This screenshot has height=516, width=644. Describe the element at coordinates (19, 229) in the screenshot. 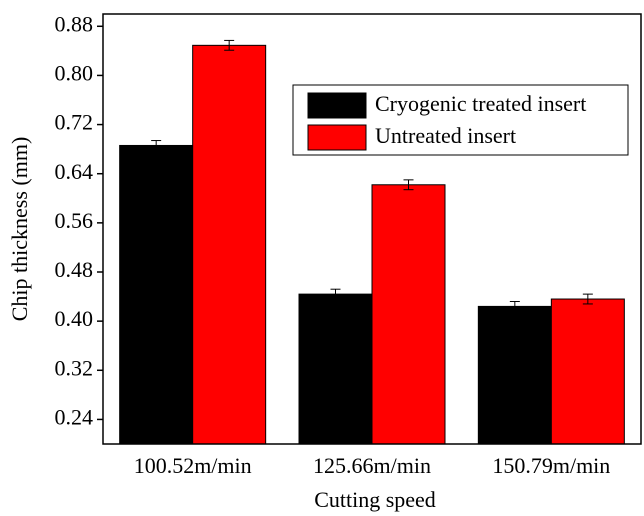

I see `y-axis-title: Chip thickness (mm)` at that location.